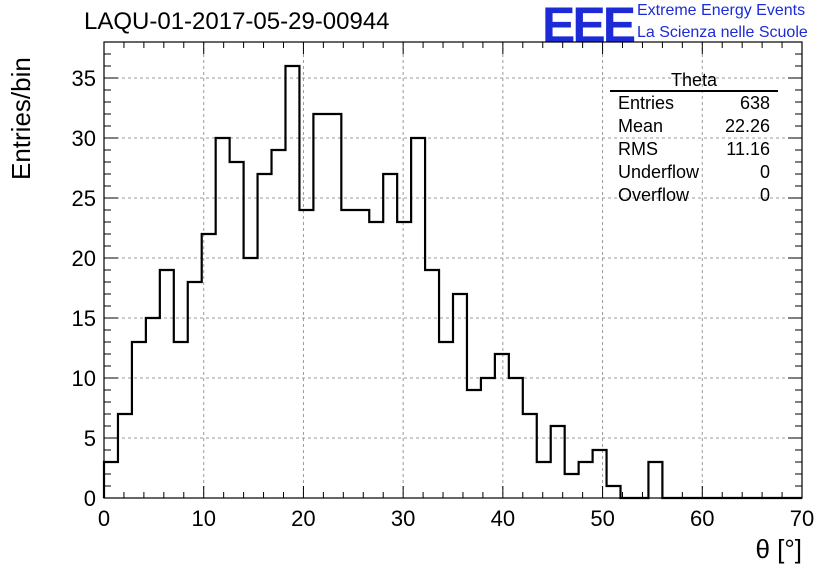 The image size is (836, 572). What do you see at coordinates (694, 195) in the screenshot?
I see `stats-row-overflow: Overflow 0` at bounding box center [694, 195].